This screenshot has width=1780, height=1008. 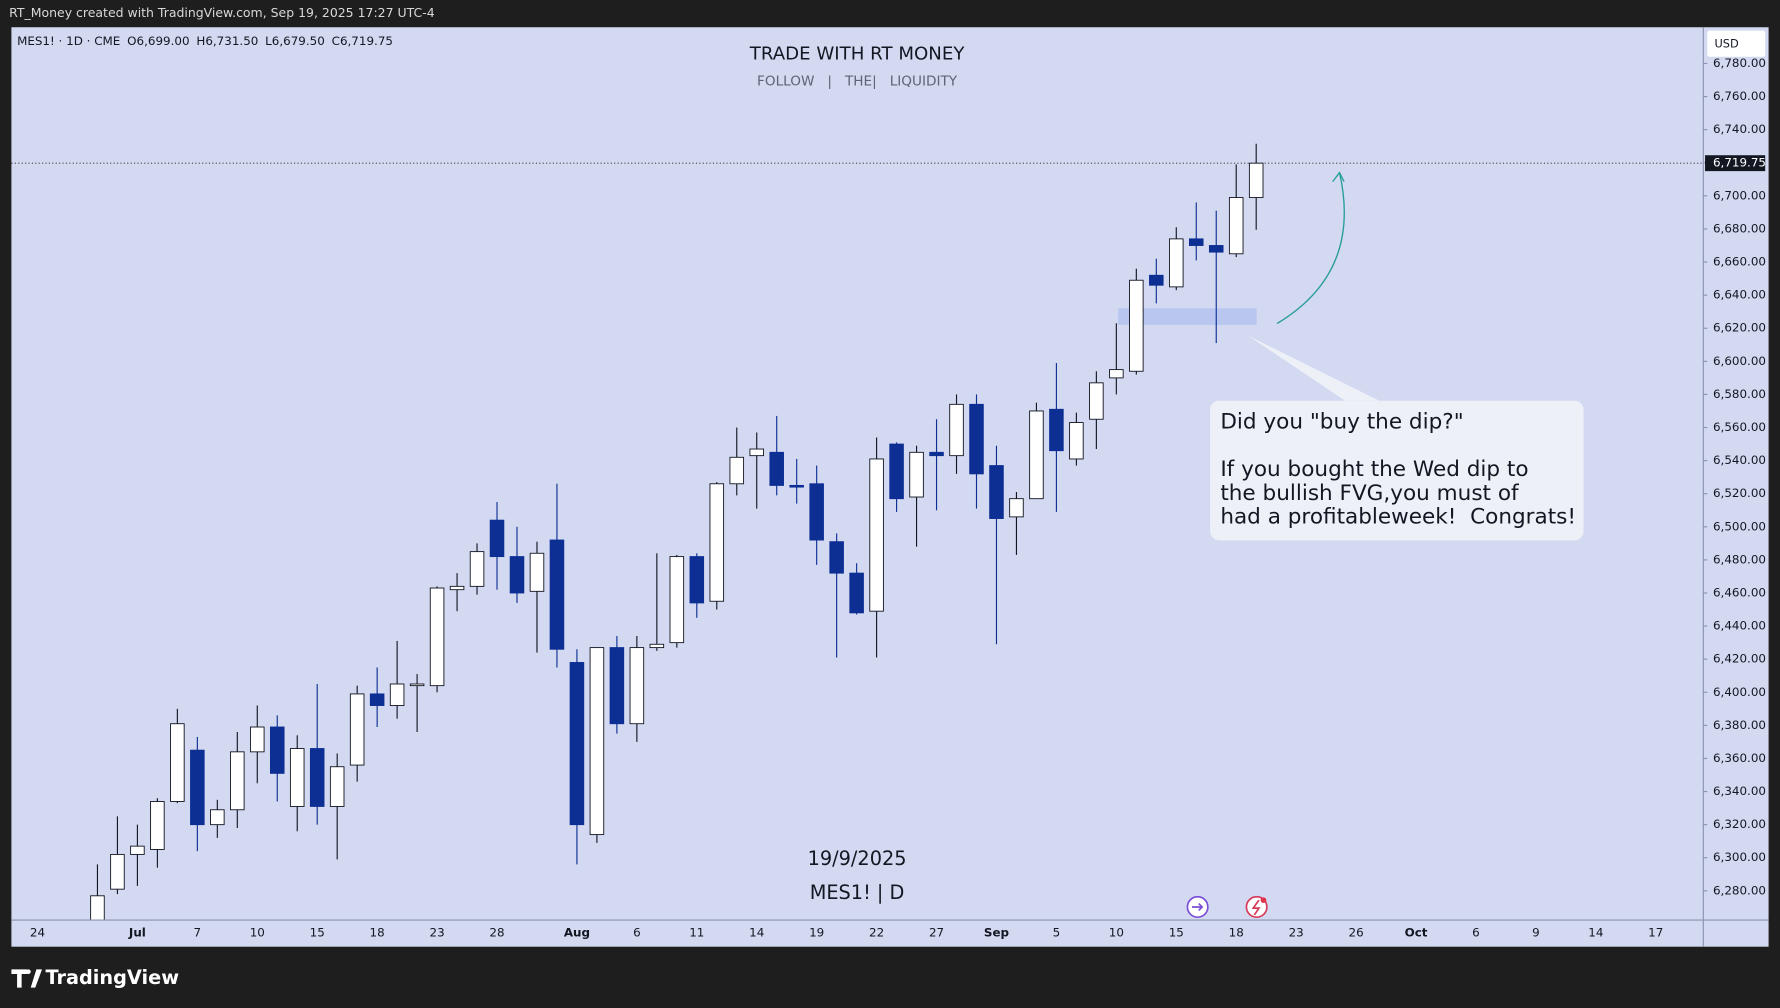 I want to click on currency-label: USD, so click(x=1726, y=43).